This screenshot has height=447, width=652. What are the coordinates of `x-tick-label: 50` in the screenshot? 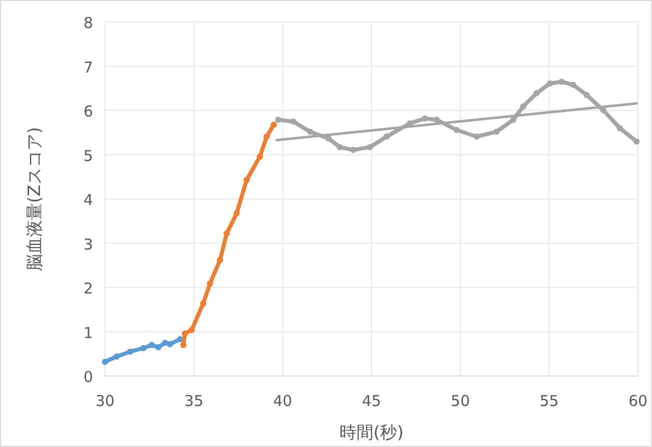 It's located at (460, 401).